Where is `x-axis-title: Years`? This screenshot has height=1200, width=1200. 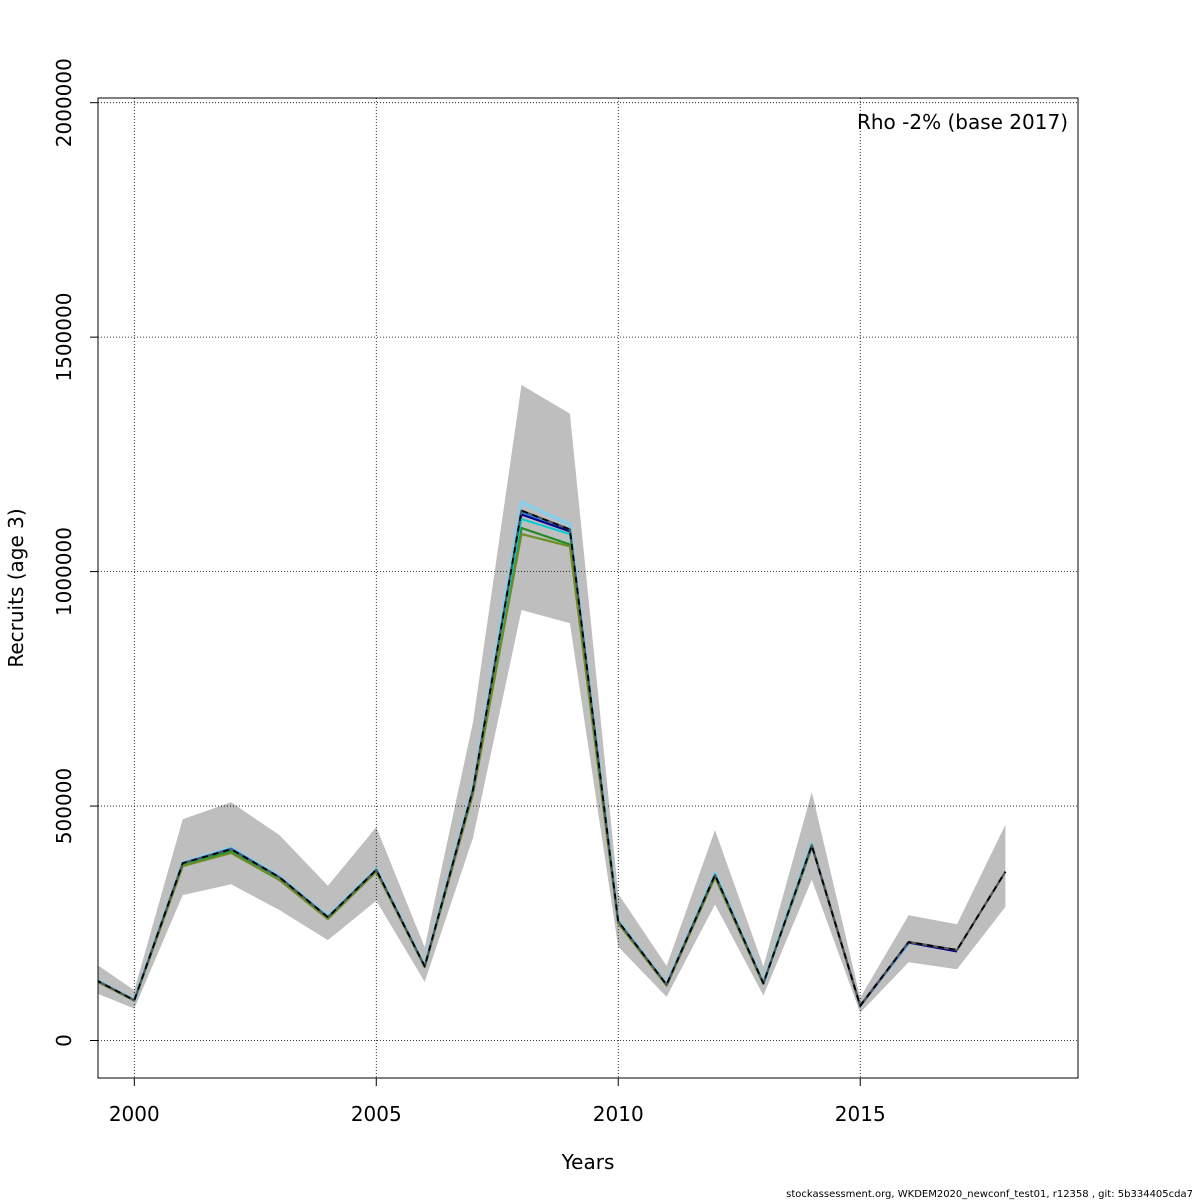 x-axis-title: Years is located at coordinates (588, 1162).